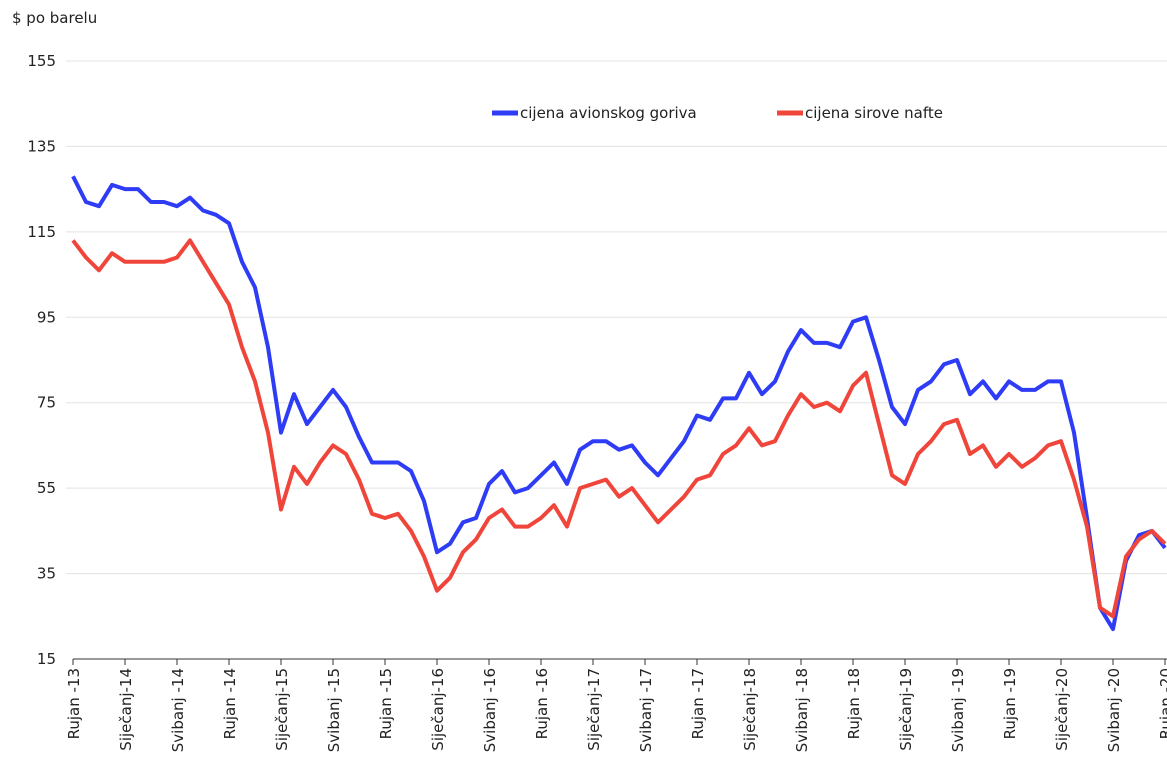  What do you see at coordinates (608, 113) in the screenshot?
I see `legend-label: cijena avionskog goriva` at bounding box center [608, 113].